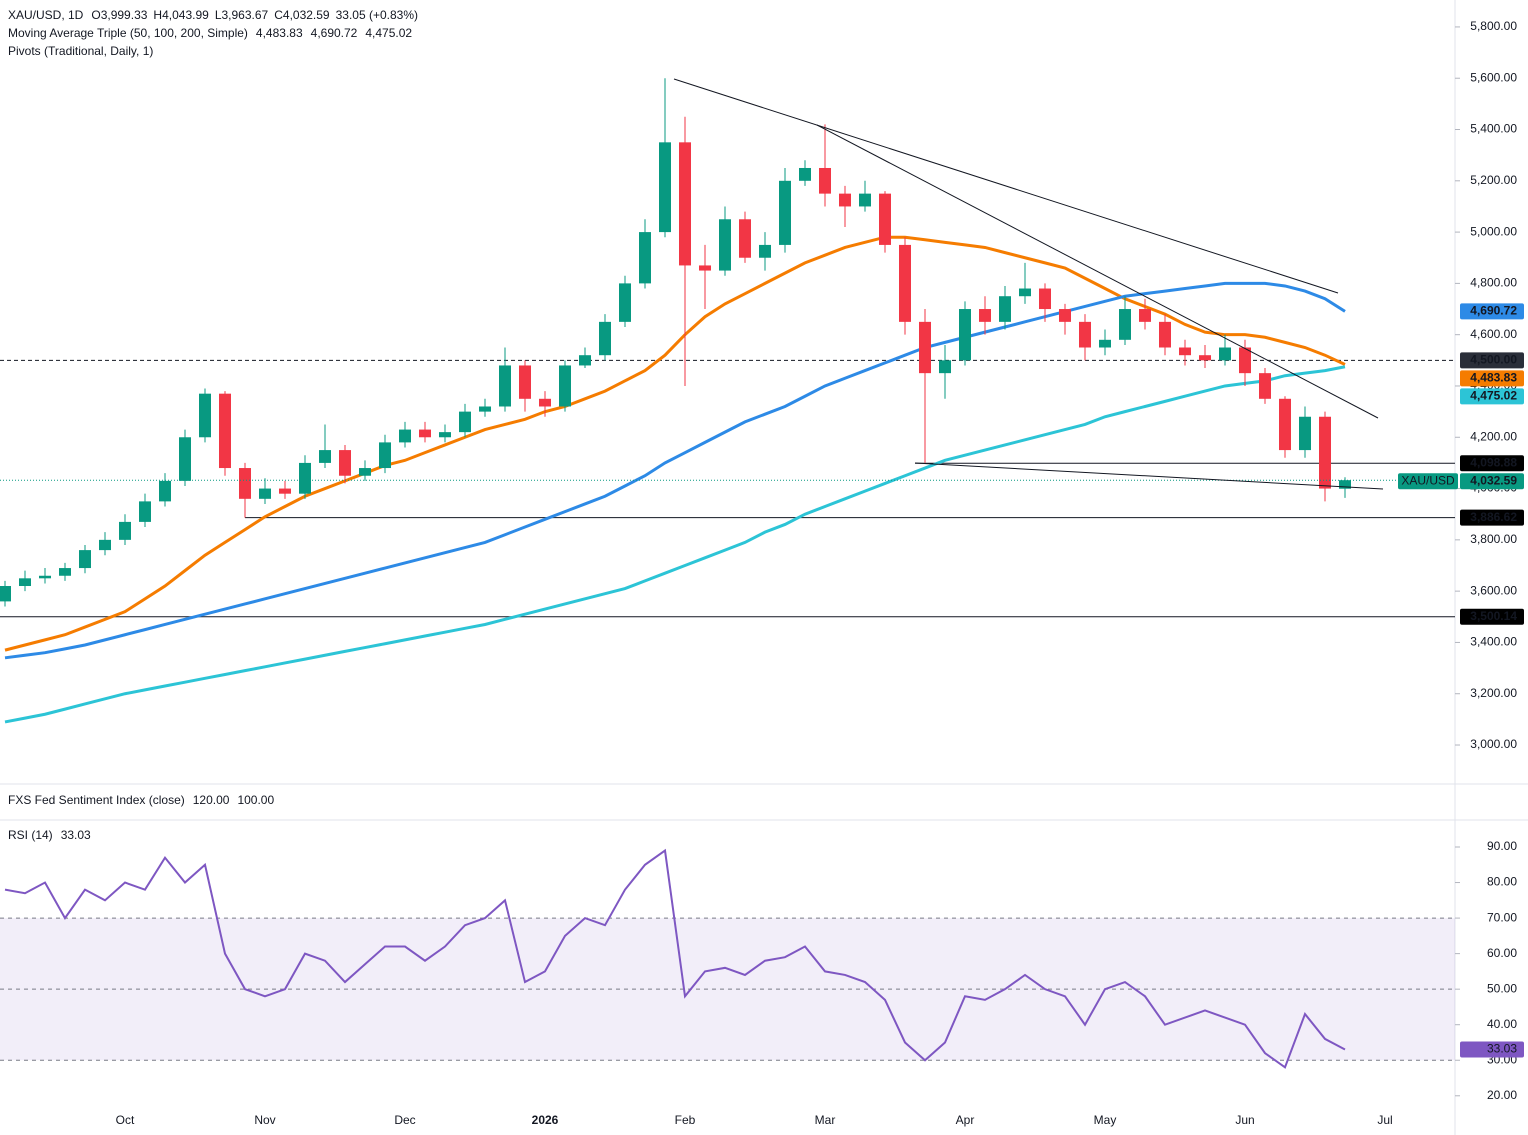 The height and width of the screenshot is (1135, 1528). Describe the element at coordinates (125, 1120) in the screenshot. I see `x-tick-label: Oct` at that location.